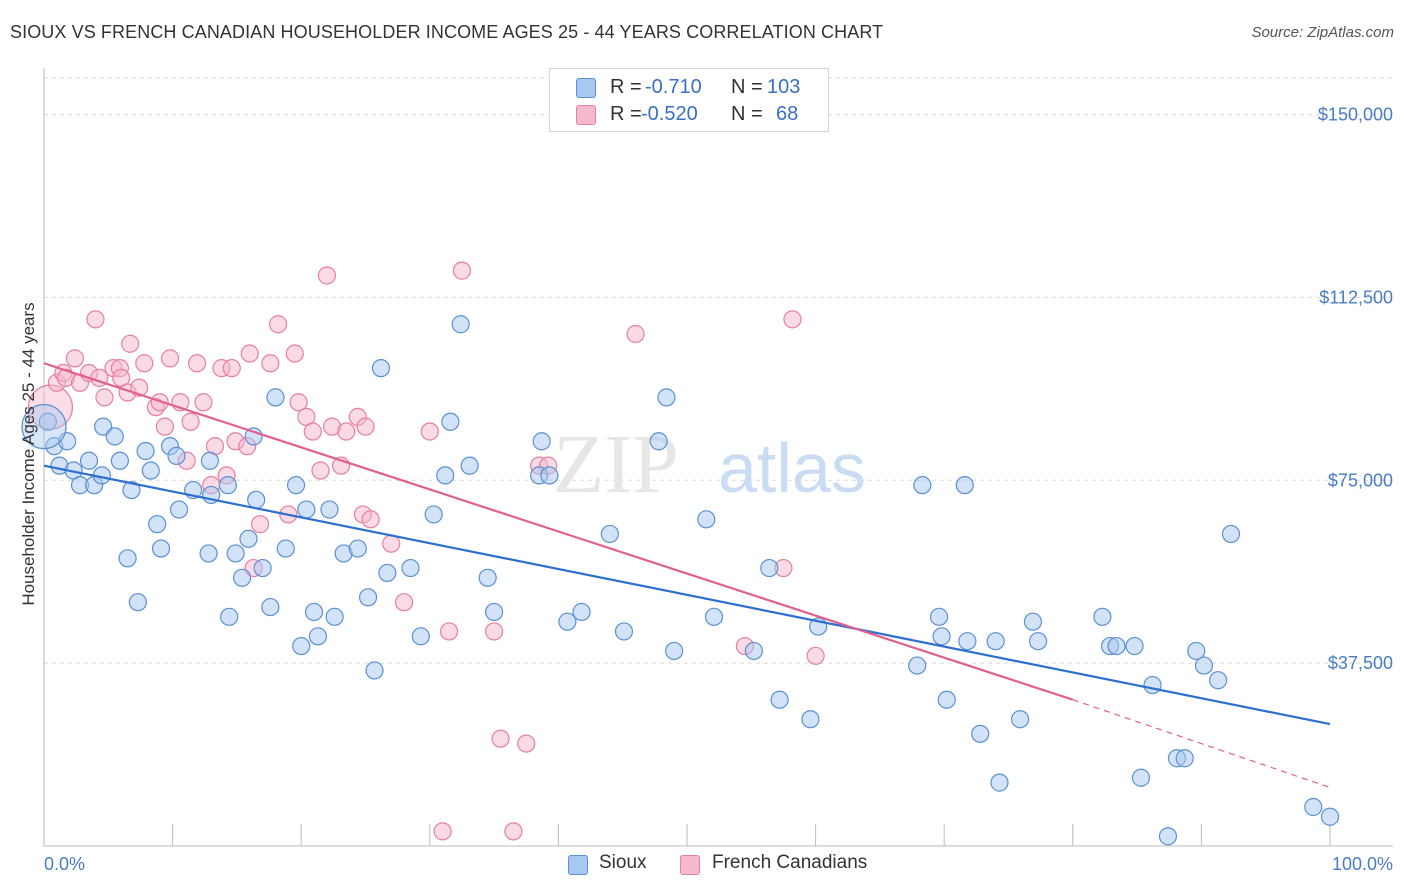 The image size is (1406, 892). I want to click on legend-n-value: 103, so click(784, 86).